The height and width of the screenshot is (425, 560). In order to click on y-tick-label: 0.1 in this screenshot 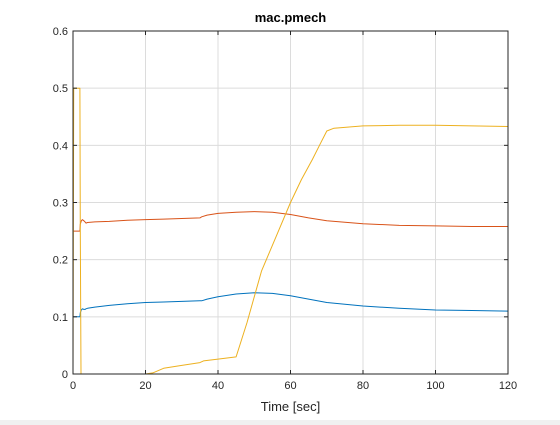, I will do `click(60, 318)`.